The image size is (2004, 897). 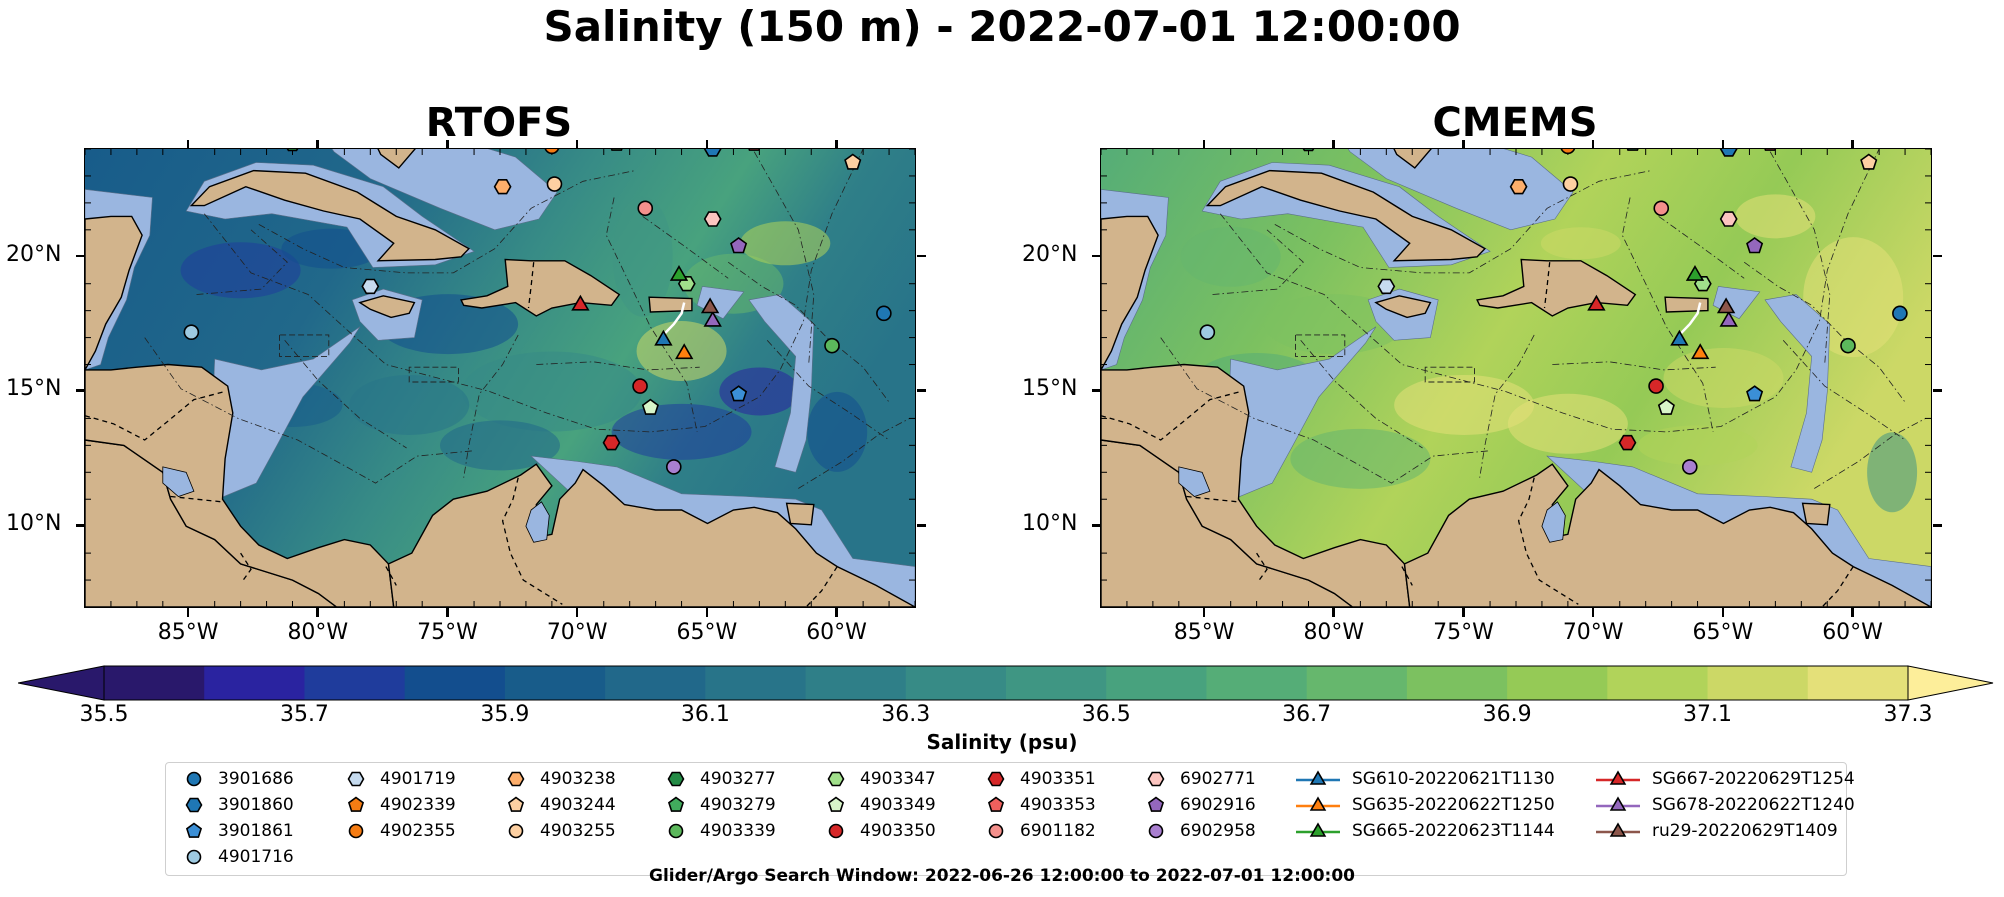 I want to click on colorbar-gradient, so click(x=1005, y=683).